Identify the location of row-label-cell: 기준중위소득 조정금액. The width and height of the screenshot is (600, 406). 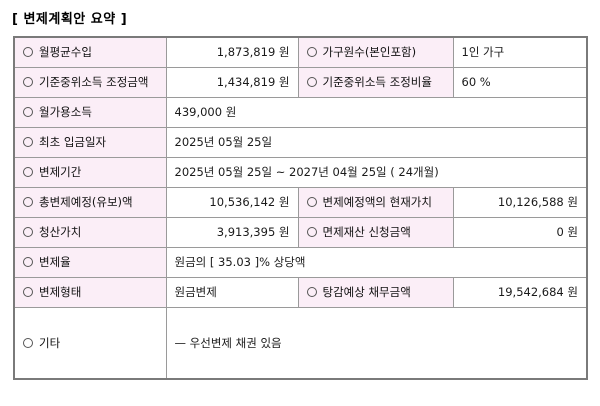
(90, 82).